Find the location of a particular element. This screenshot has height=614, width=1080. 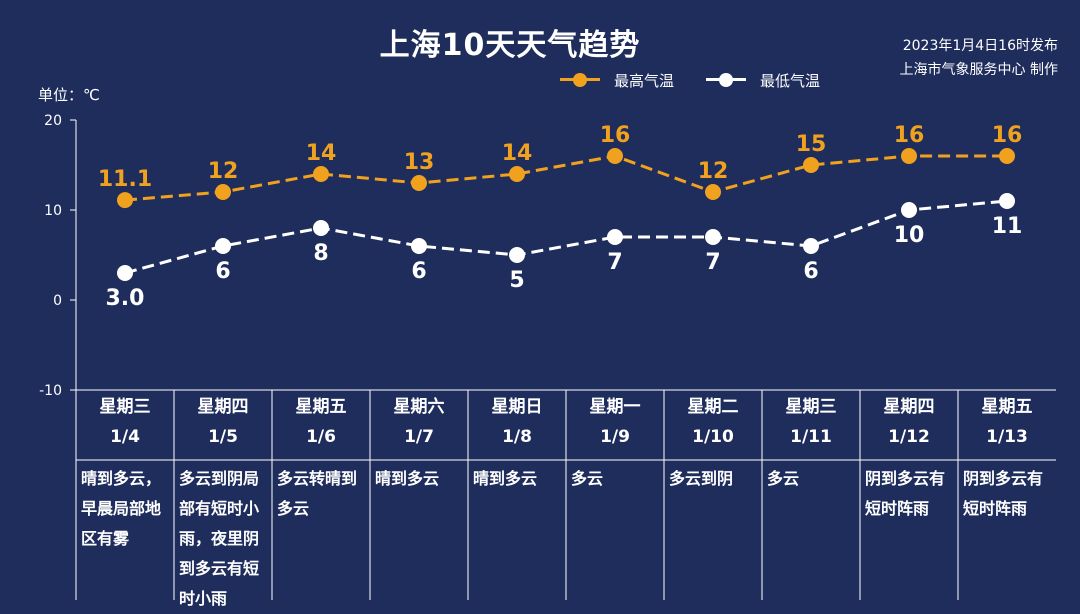

legend: 最高气温 最低气温 is located at coordinates (706, 80).